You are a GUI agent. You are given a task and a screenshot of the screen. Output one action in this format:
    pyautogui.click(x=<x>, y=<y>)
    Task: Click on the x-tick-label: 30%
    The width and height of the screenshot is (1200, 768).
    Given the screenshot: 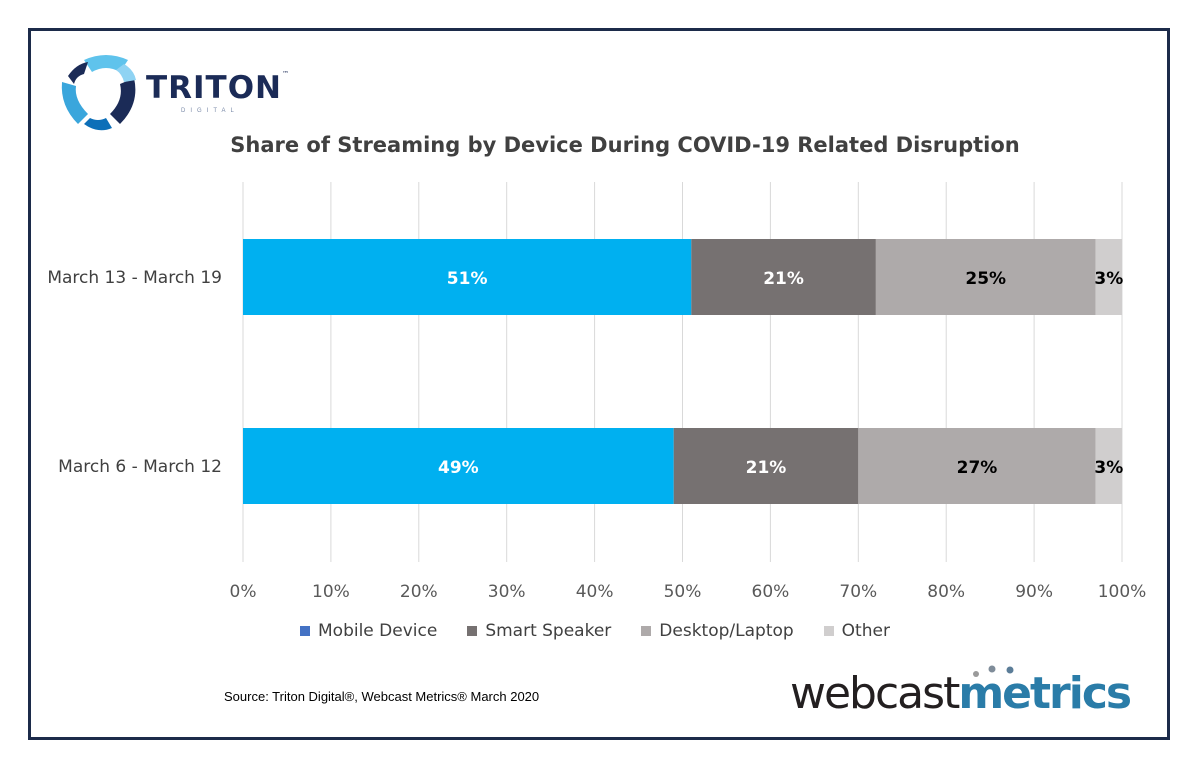 What is the action you would take?
    pyautogui.click(x=507, y=592)
    